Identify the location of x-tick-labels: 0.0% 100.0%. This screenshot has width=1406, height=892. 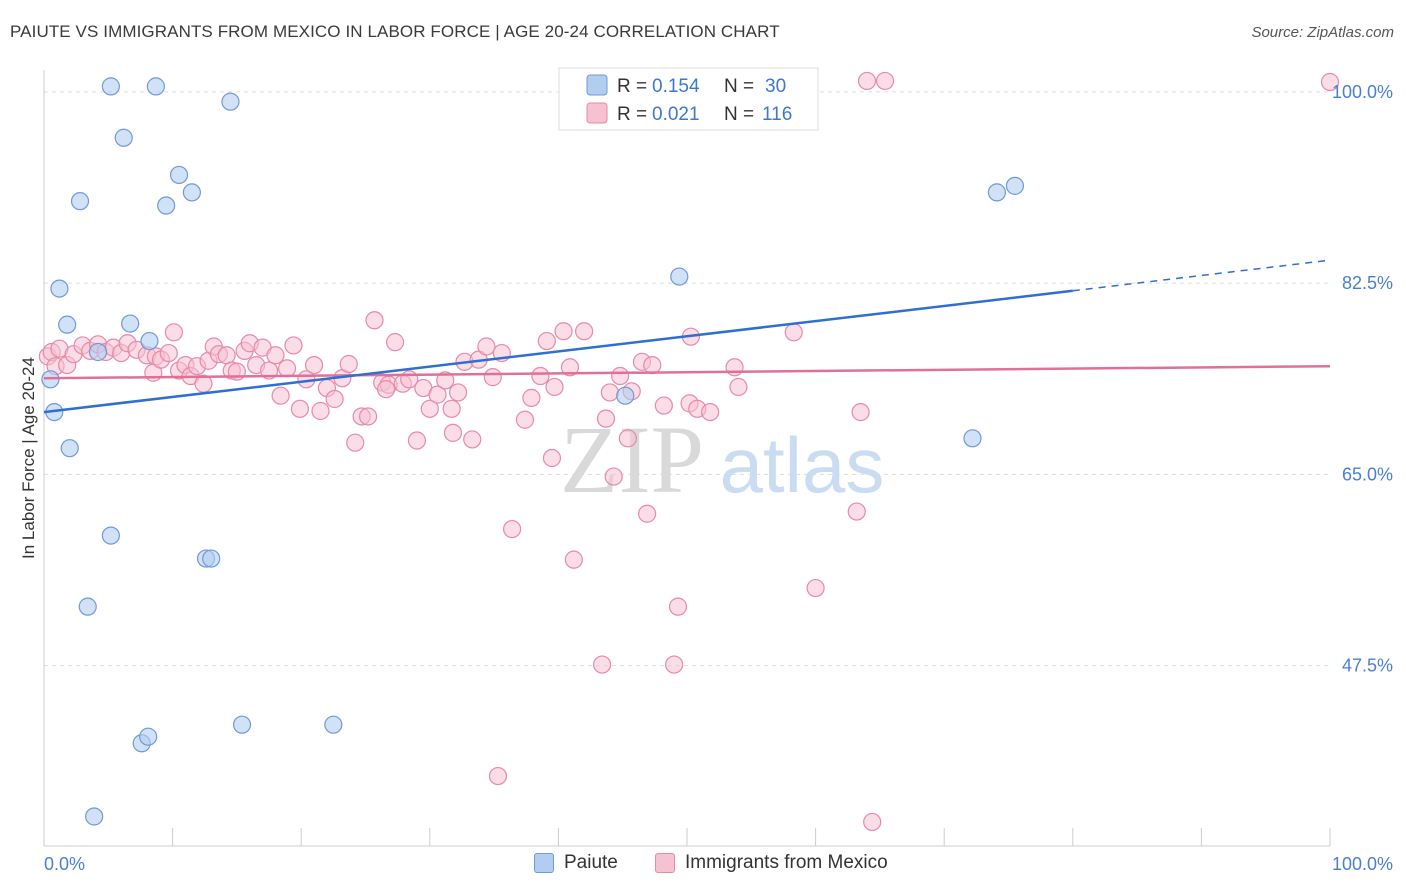
(718, 864).